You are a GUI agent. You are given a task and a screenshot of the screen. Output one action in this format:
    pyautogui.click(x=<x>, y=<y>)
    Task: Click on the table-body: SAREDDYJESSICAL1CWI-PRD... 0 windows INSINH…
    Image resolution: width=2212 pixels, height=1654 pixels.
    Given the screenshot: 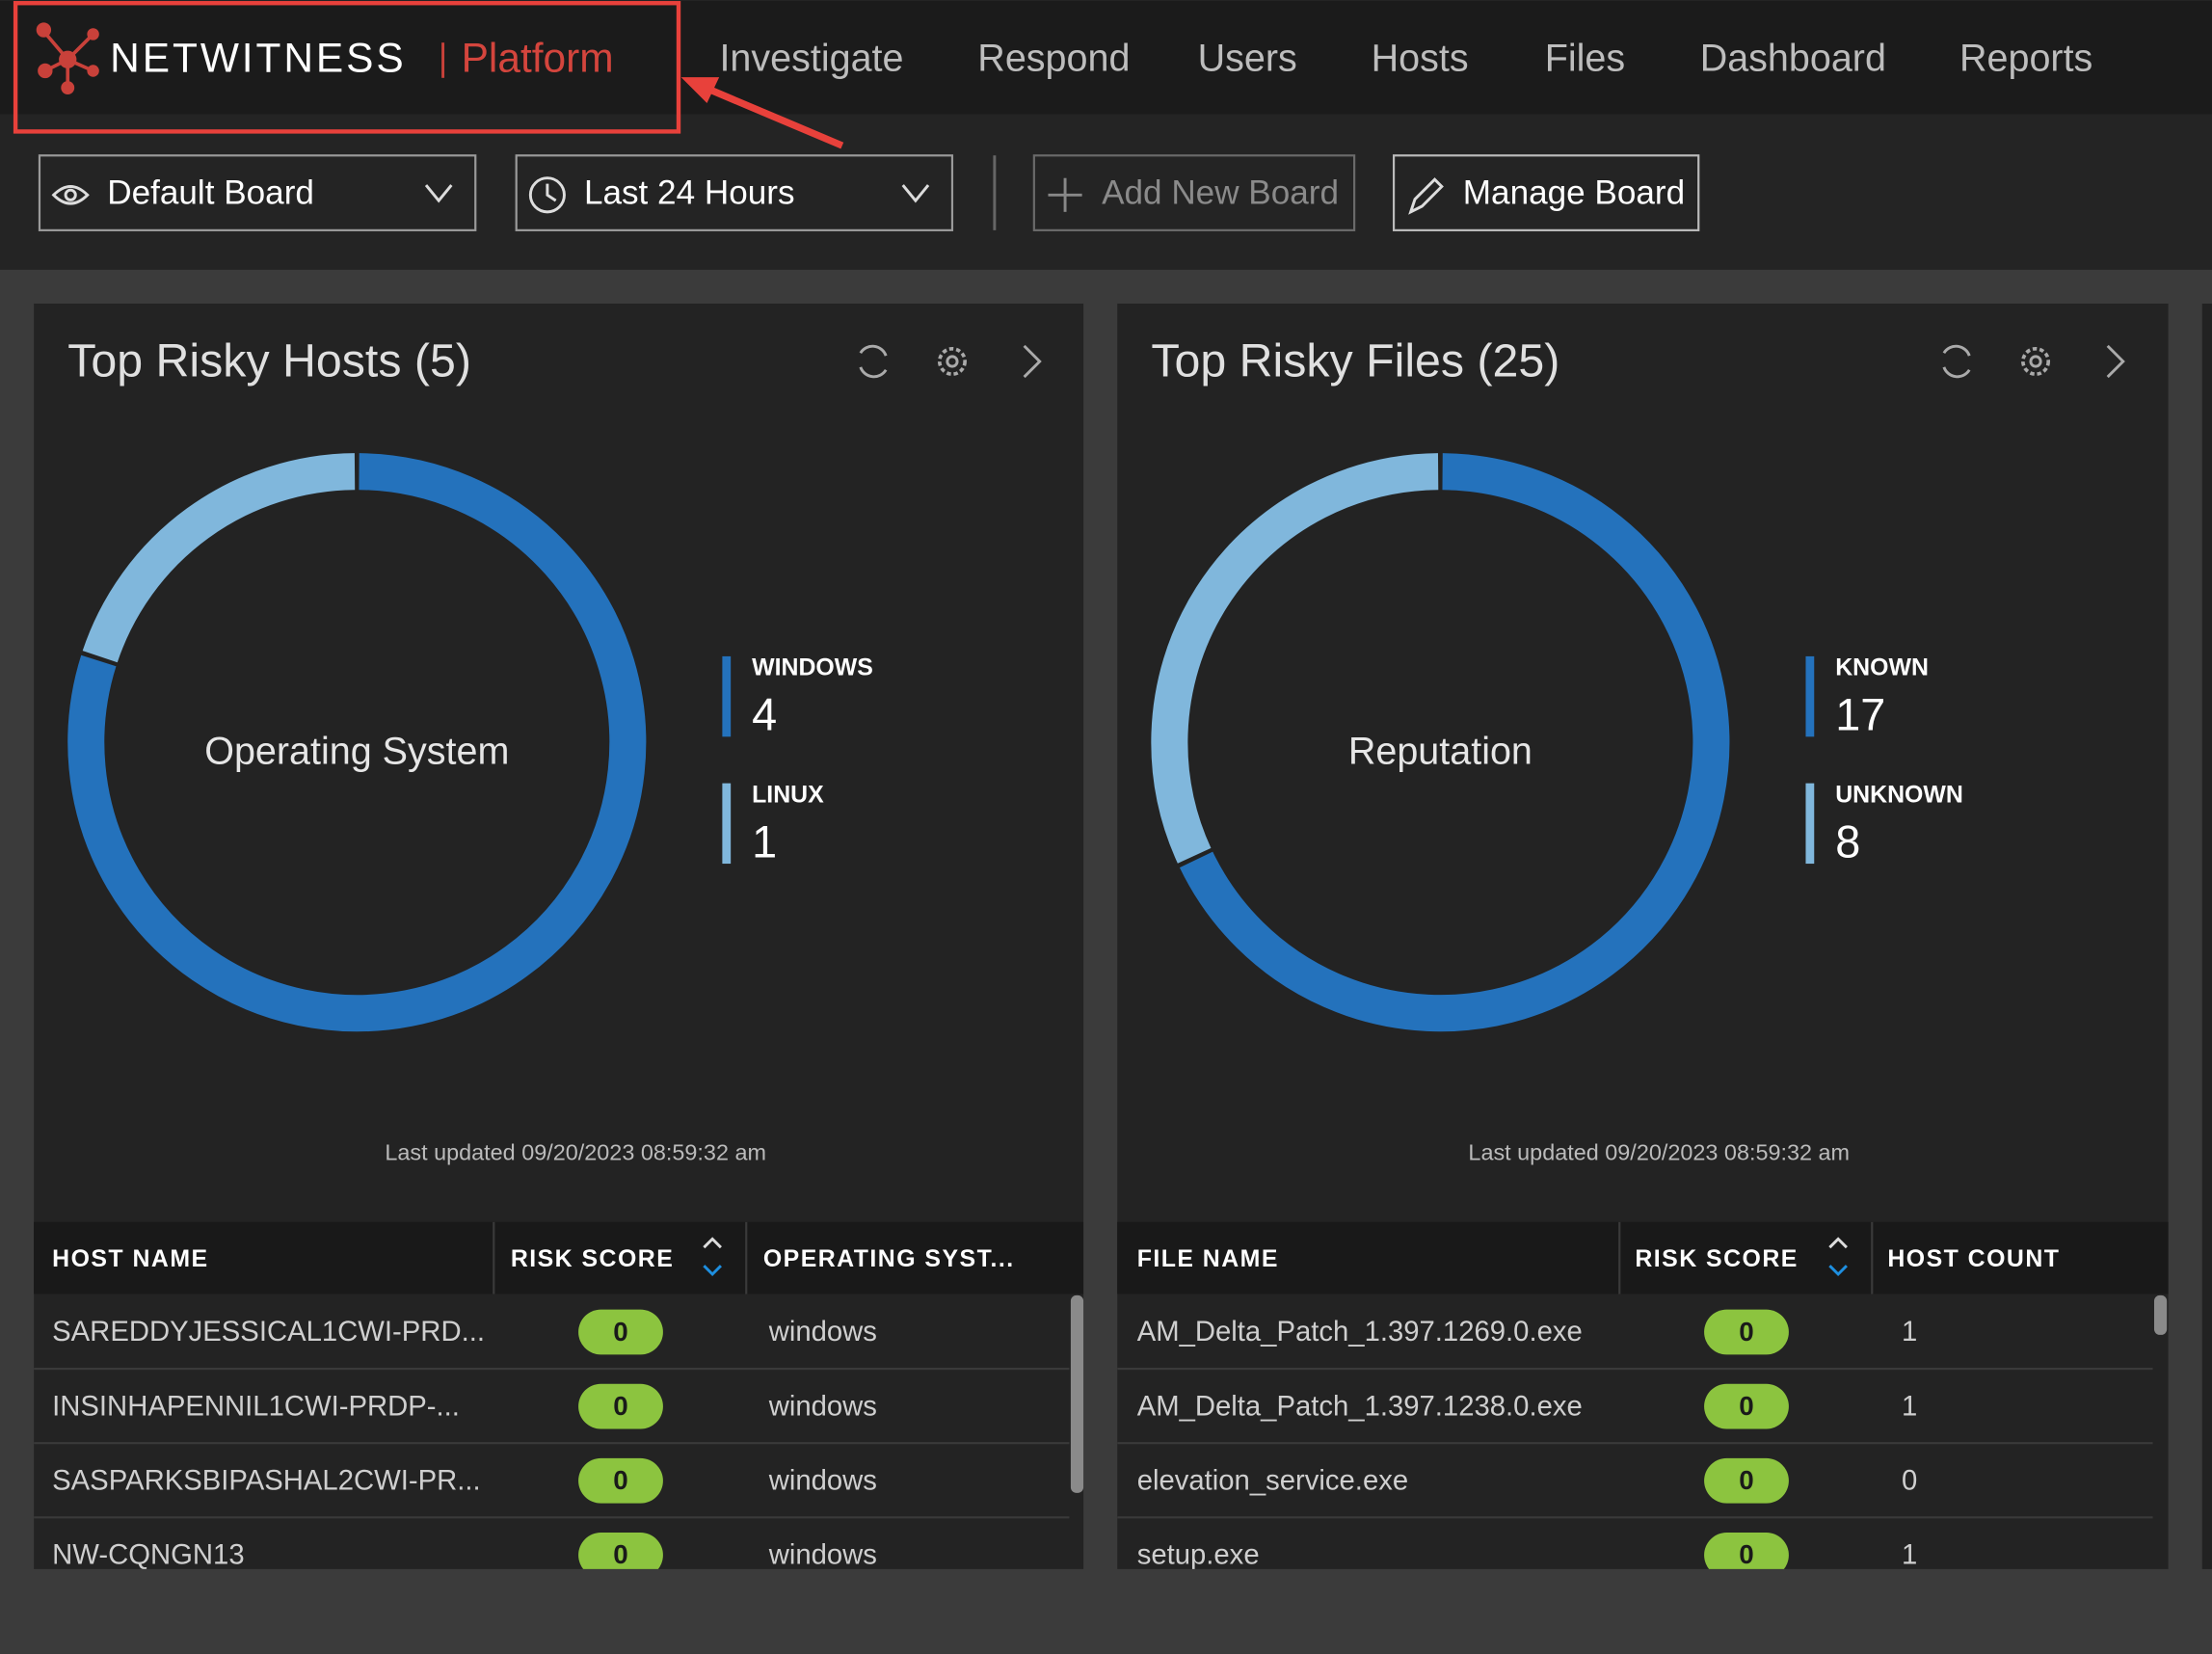 What is the action you would take?
    pyautogui.click(x=552, y=1440)
    